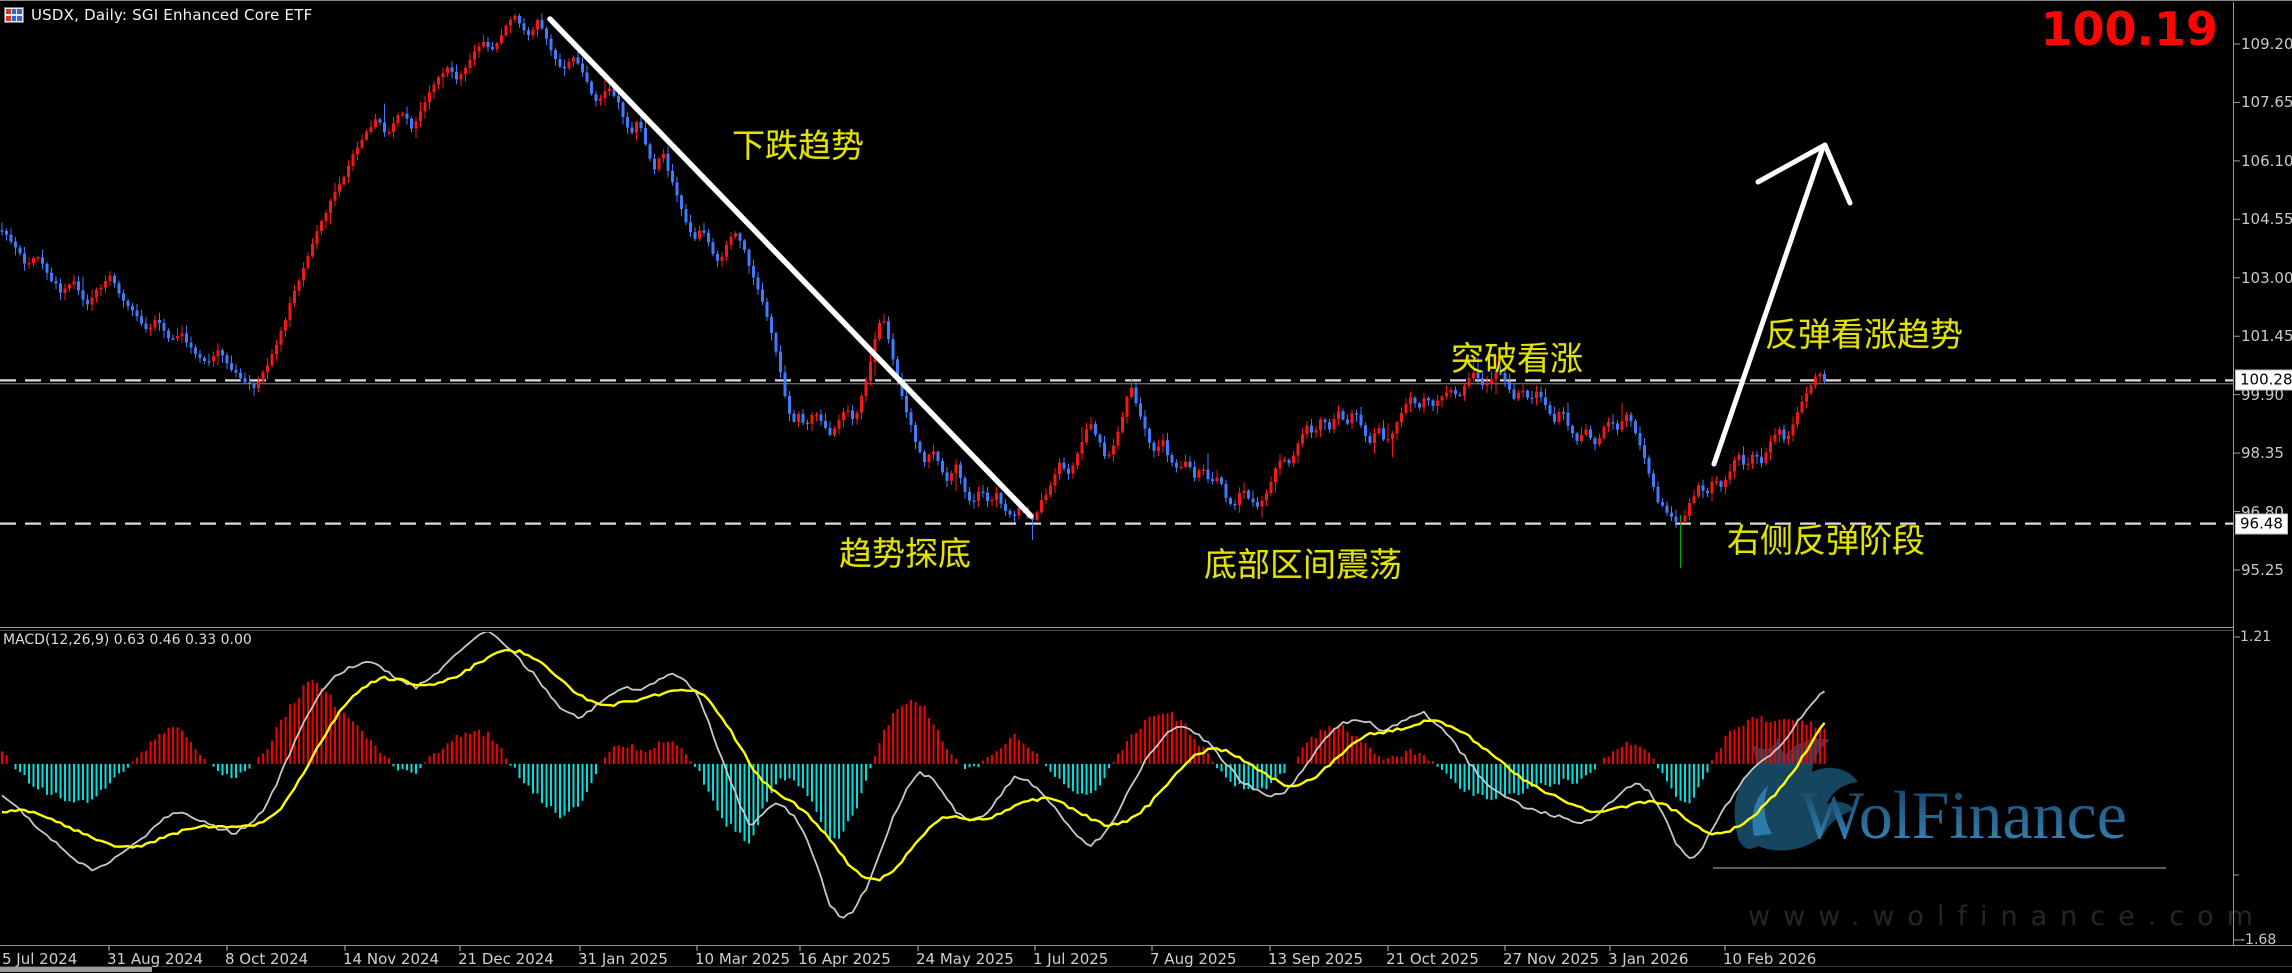  I want to click on annotation-bottom-probe: 趋势探底, so click(905, 553).